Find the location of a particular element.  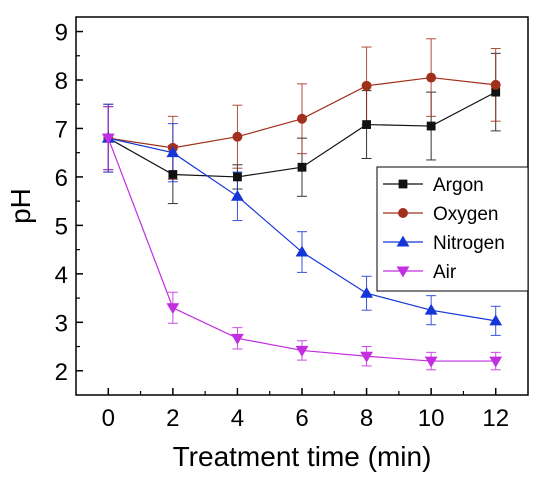

x-tick-label: 2 is located at coordinates (172, 418).